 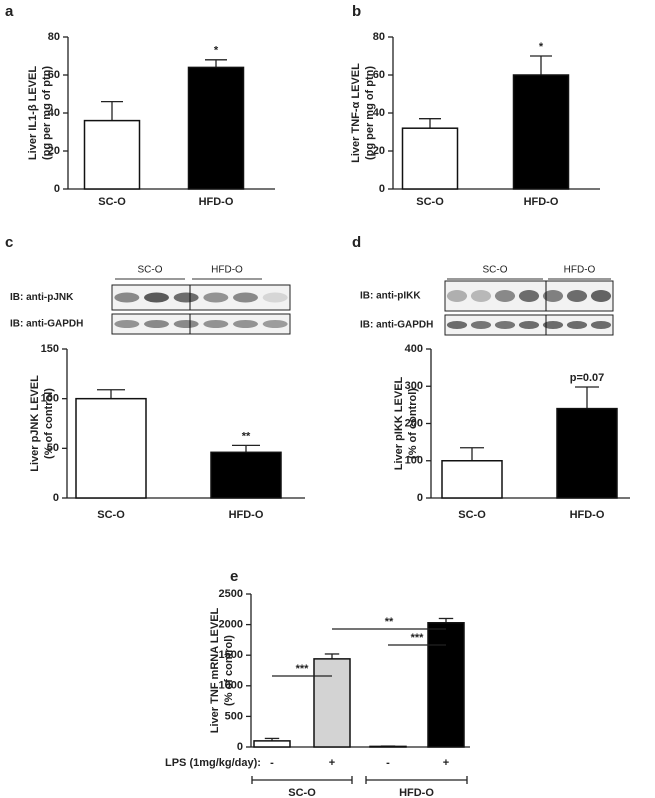 I want to click on y-tick-label: 1500, so click(x=231, y=655).